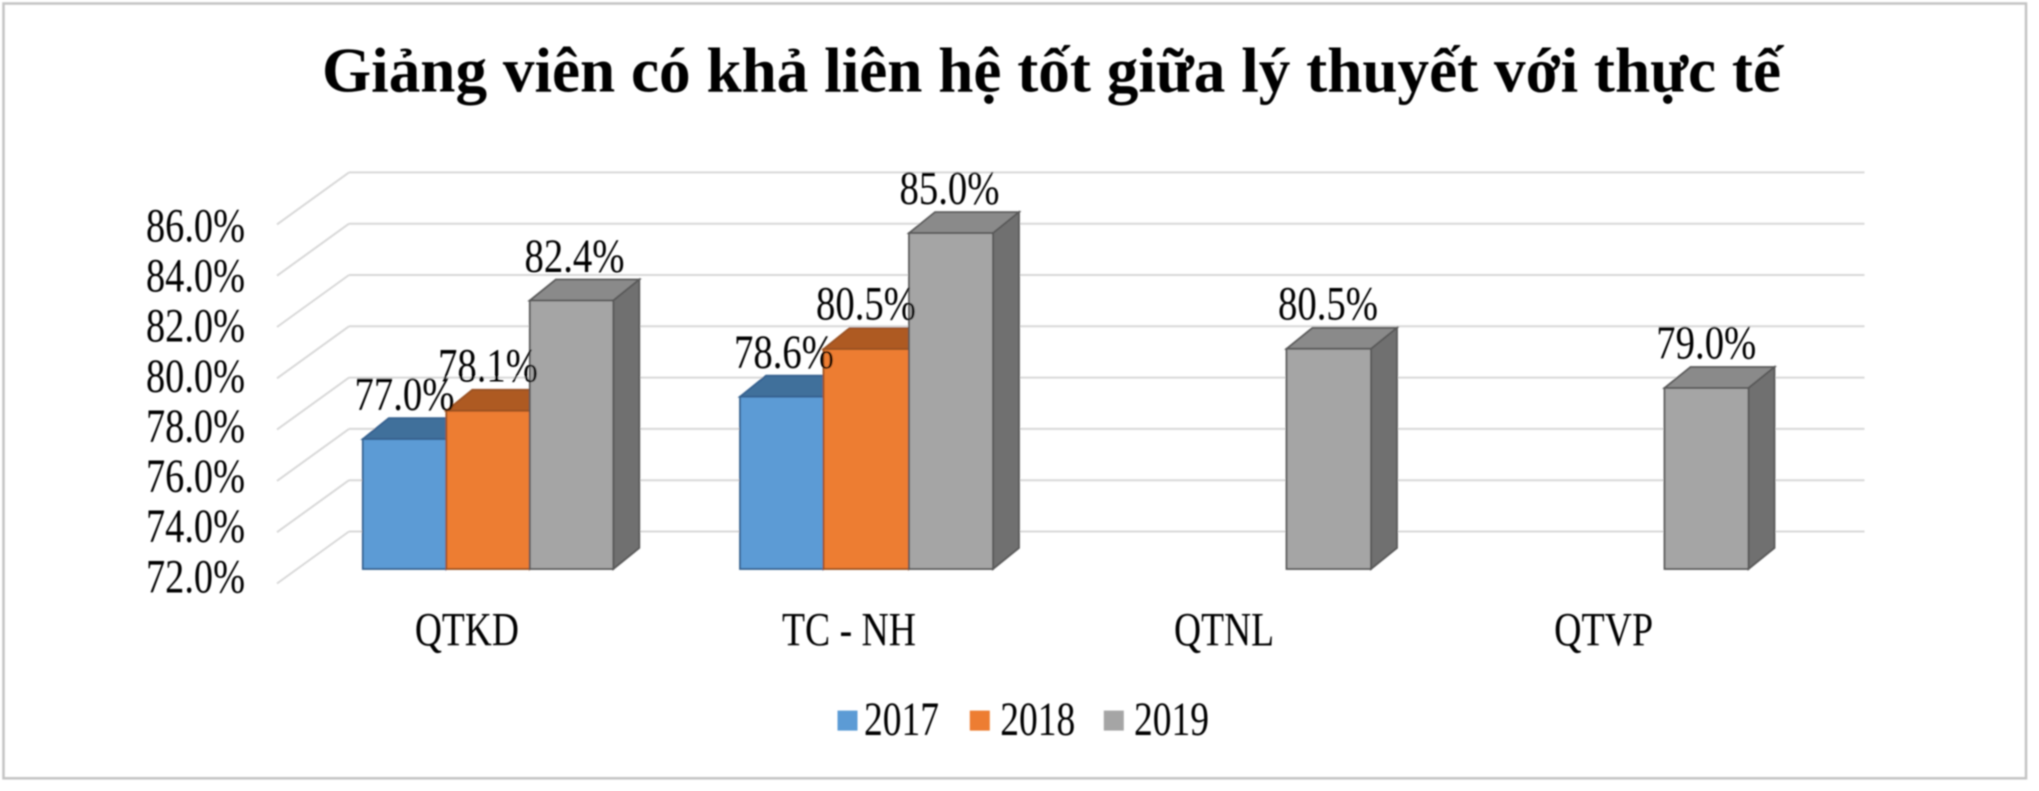 The height and width of the screenshot is (791, 2039). What do you see at coordinates (195, 276) in the screenshot?
I see `svg-text: 84.0%` at bounding box center [195, 276].